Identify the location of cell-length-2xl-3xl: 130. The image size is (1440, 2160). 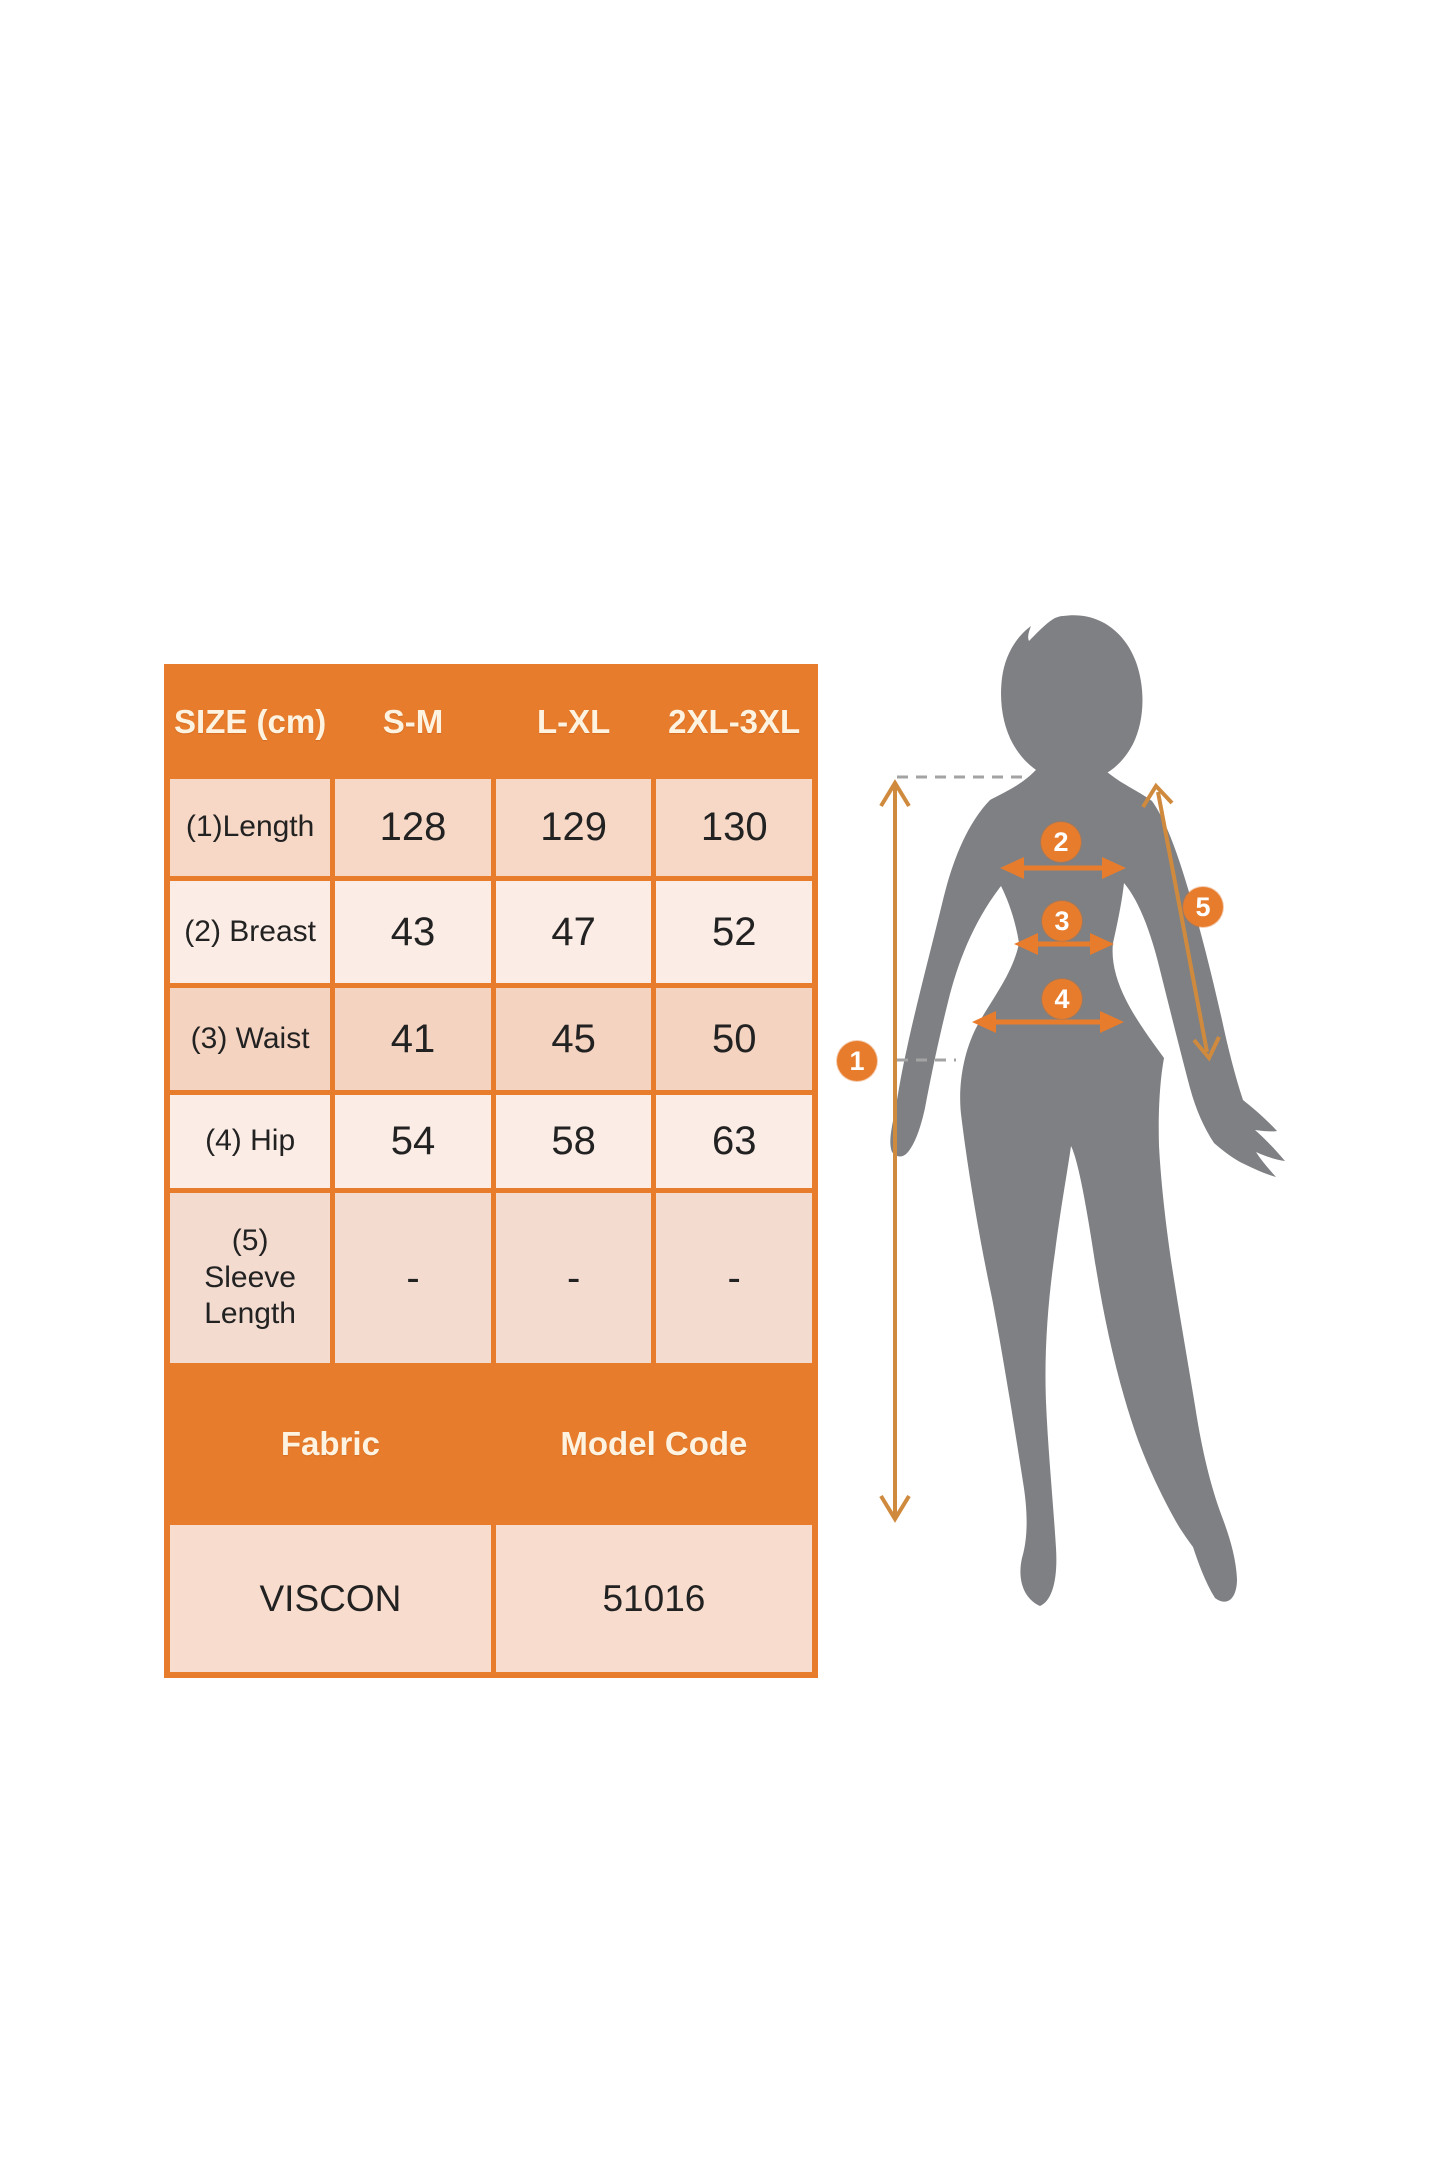
(734, 827).